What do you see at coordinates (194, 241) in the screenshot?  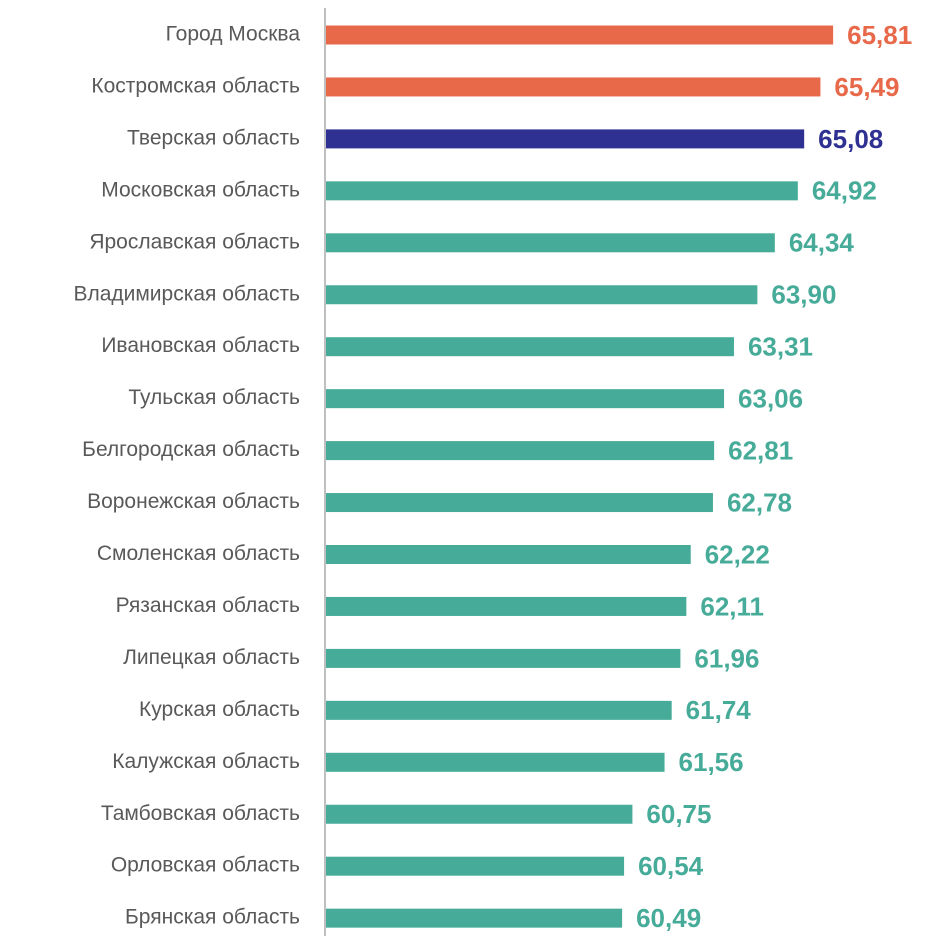 I see `category-label: Ярославская область` at bounding box center [194, 241].